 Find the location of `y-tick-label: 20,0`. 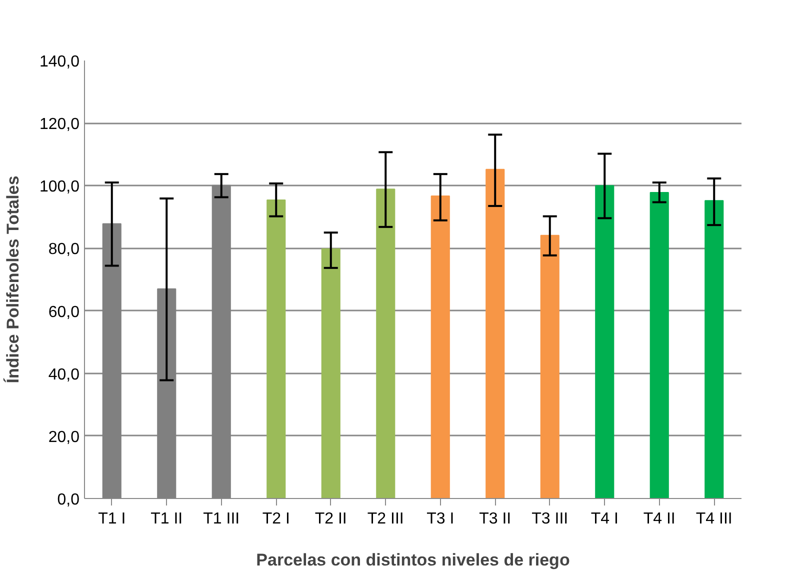

y-tick-label: 20,0 is located at coordinates (64, 437).